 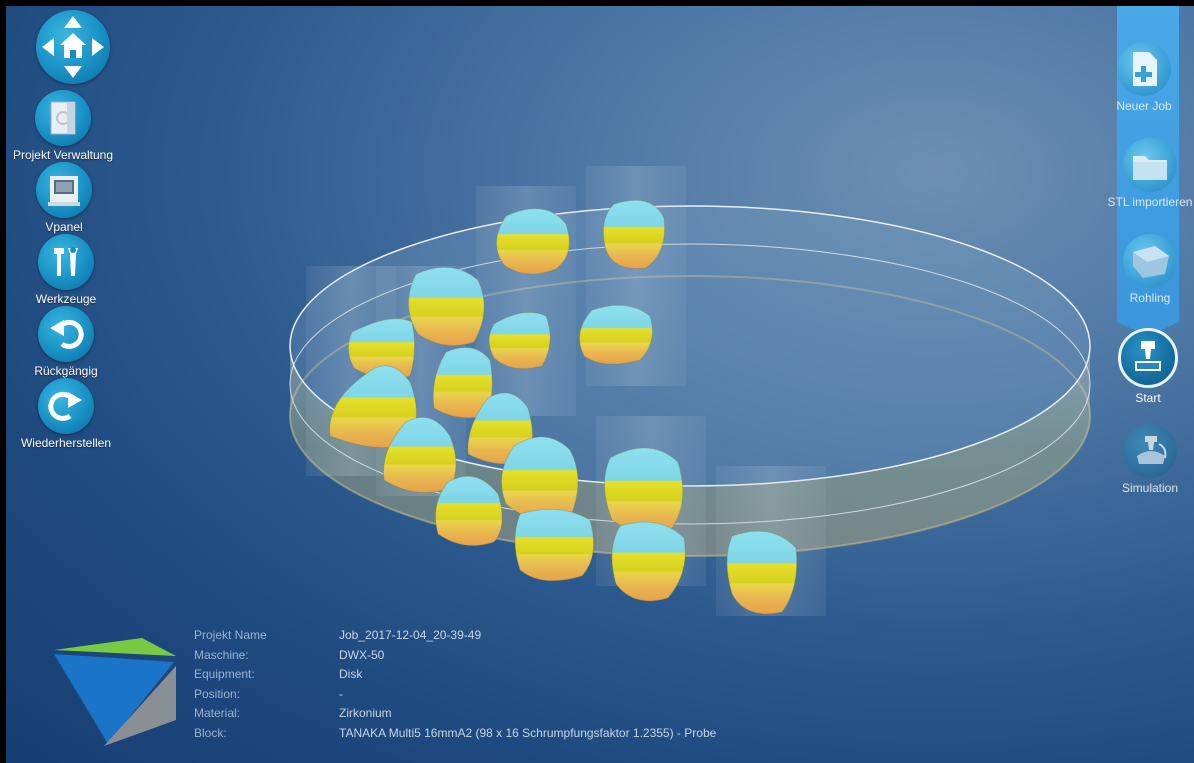 I want to click on vpanel-icon, so click(x=64, y=191).